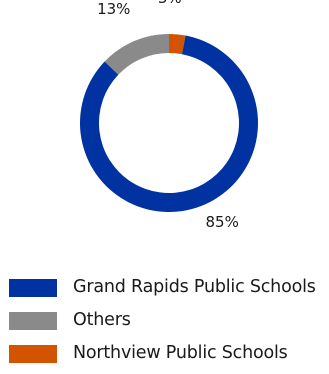 The image size is (329, 374). Describe the element at coordinates (33, 287) in the screenshot. I see `legend-swatch-grand-rapids` at that location.